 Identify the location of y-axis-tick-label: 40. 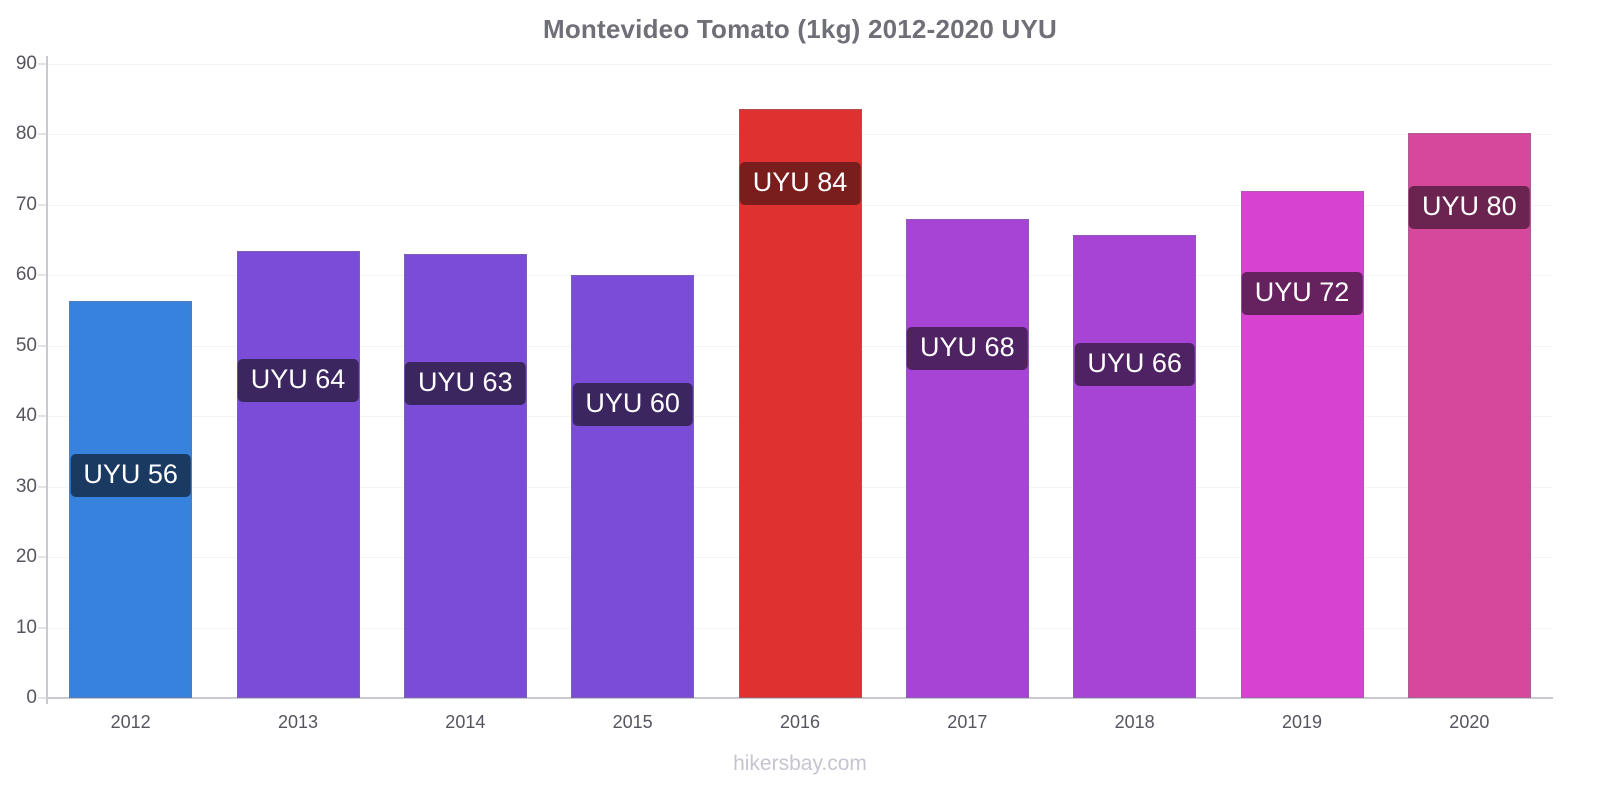
(26, 416).